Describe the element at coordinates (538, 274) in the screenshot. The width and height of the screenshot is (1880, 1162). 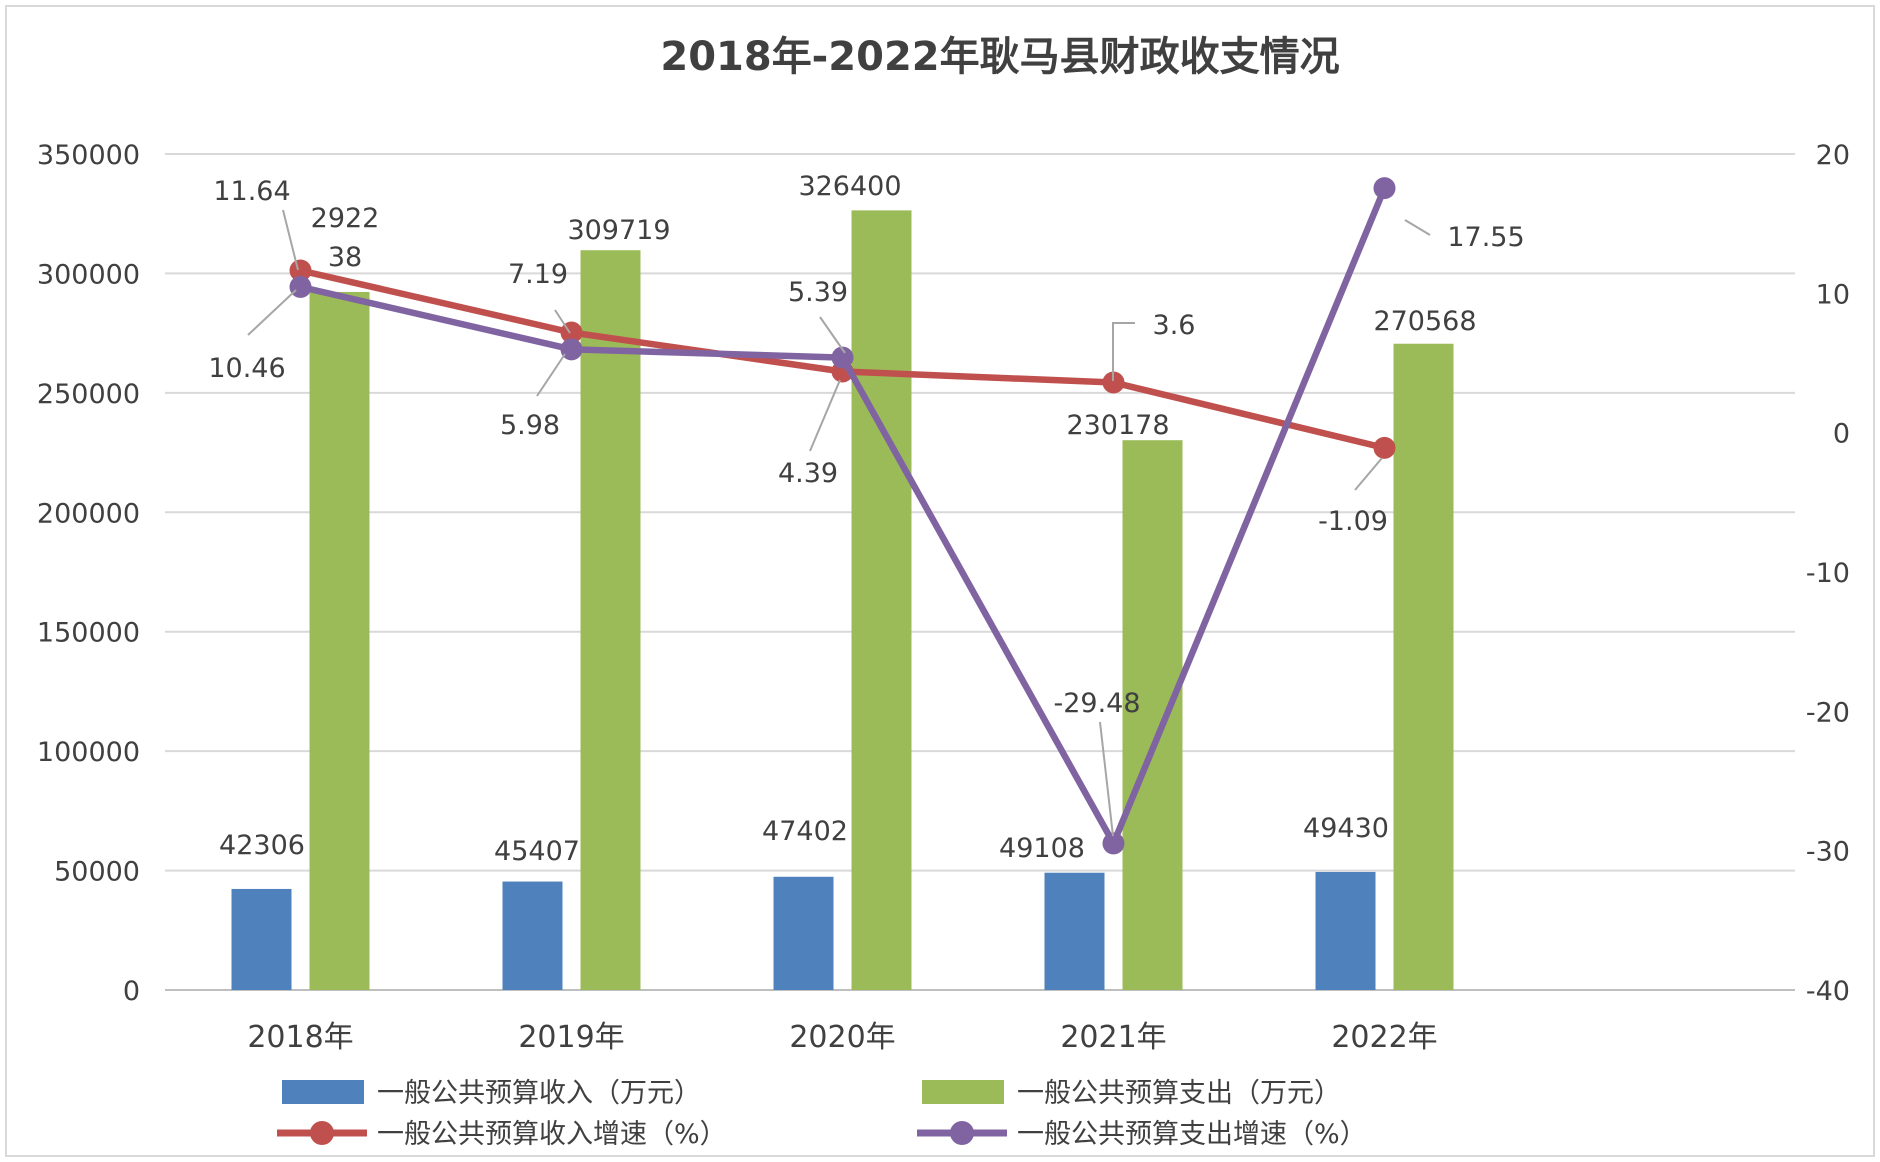
I see `revenue-growth-label: 7.19` at that location.